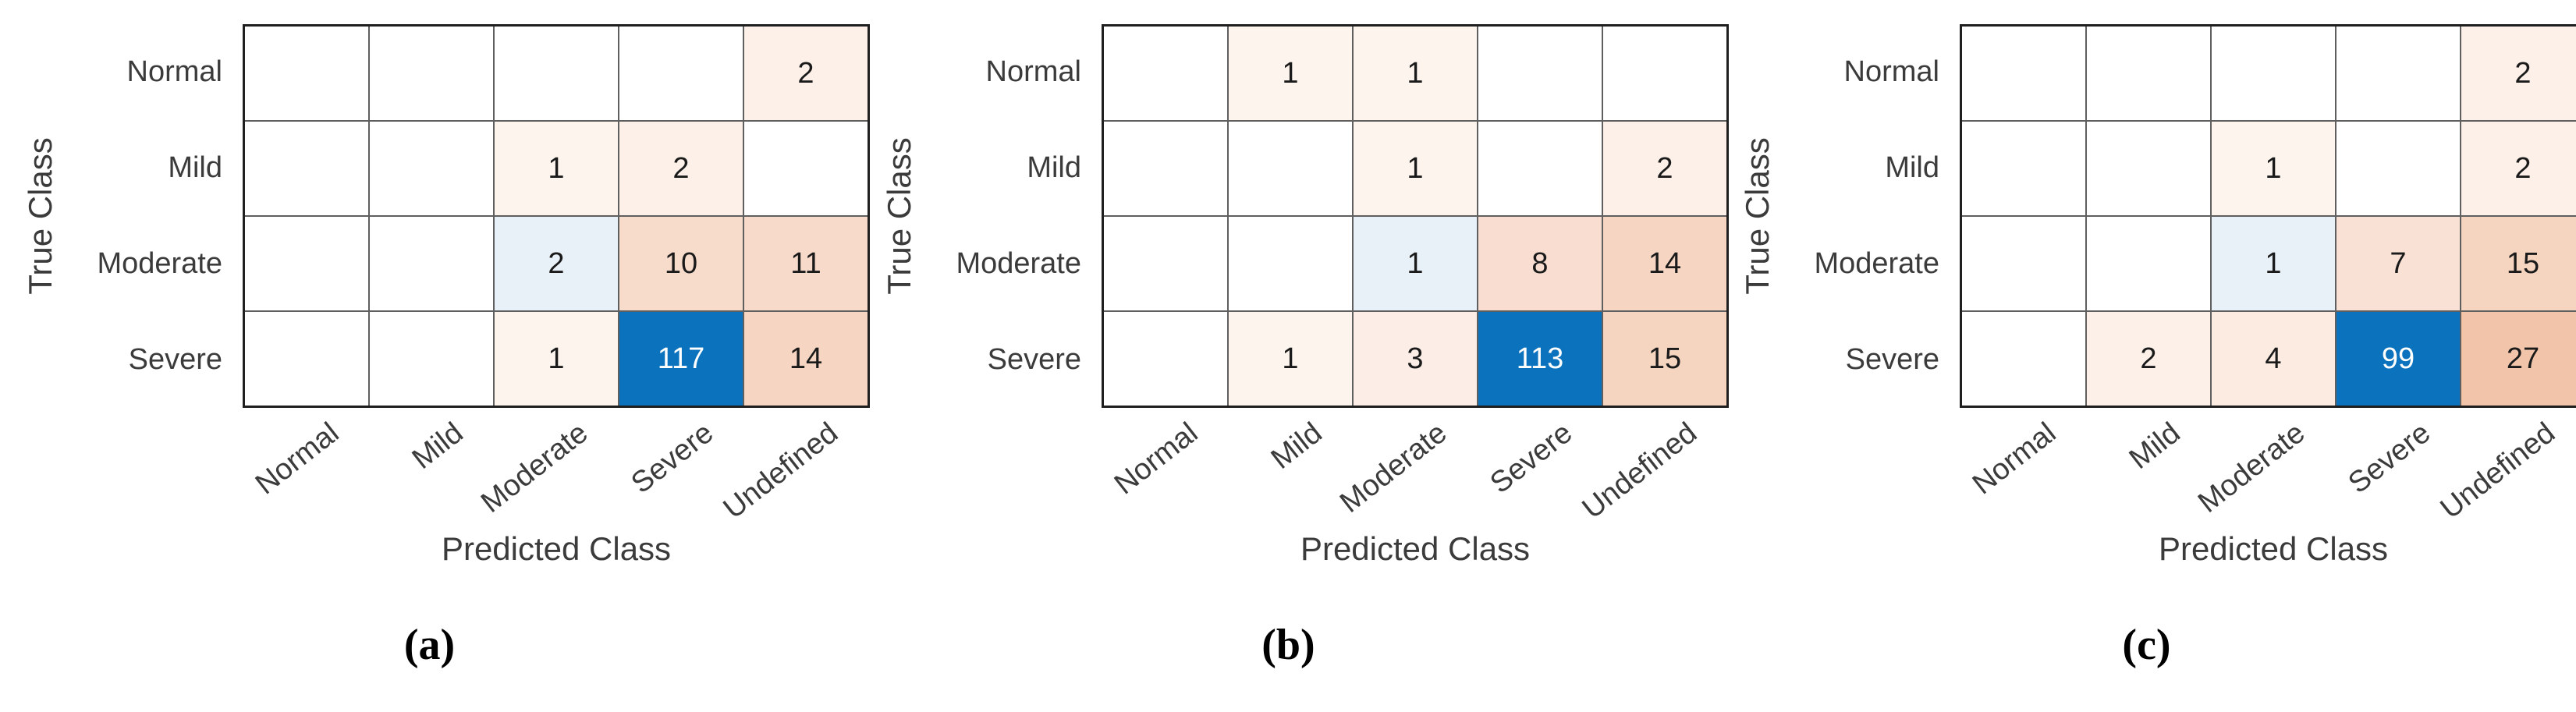  Describe the element at coordinates (2398, 263) in the screenshot. I see `matrix-cell: 7` at that location.